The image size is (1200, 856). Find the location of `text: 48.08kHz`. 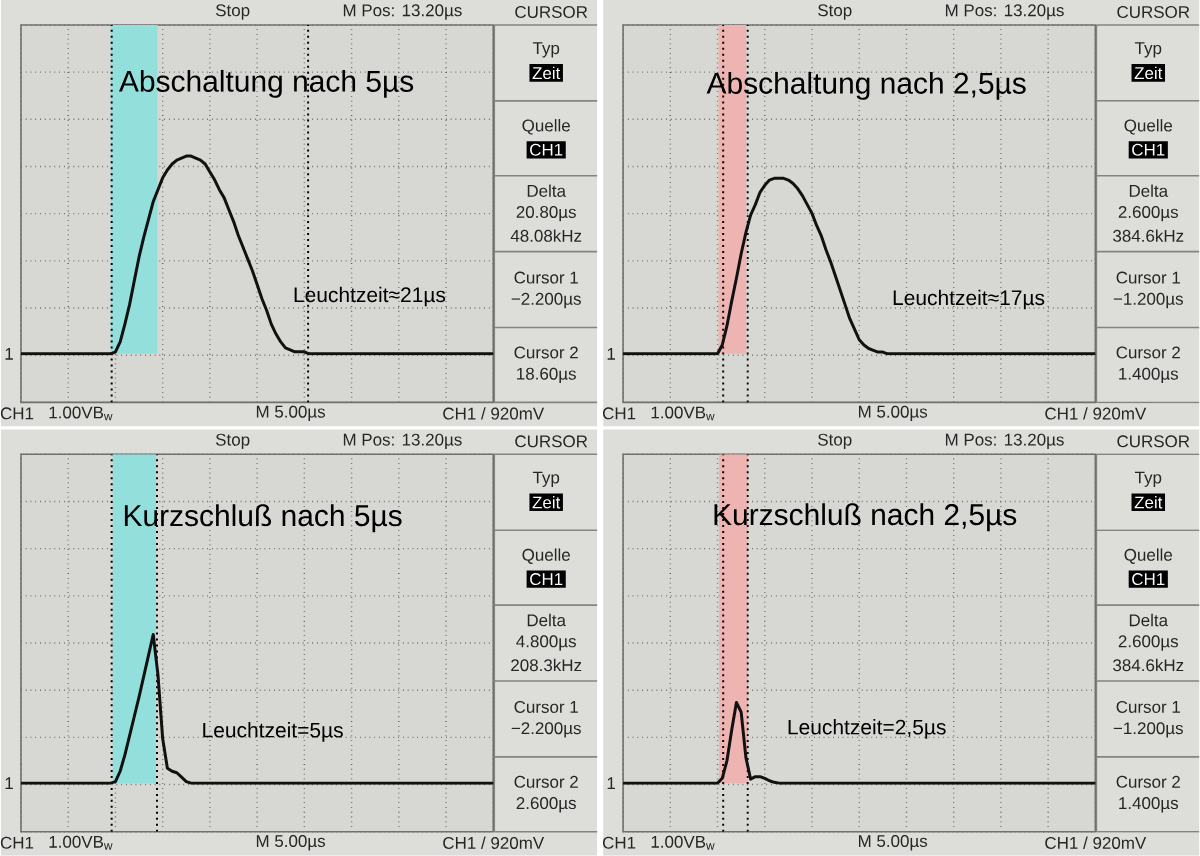

text: 48.08kHz is located at coordinates (546, 236).